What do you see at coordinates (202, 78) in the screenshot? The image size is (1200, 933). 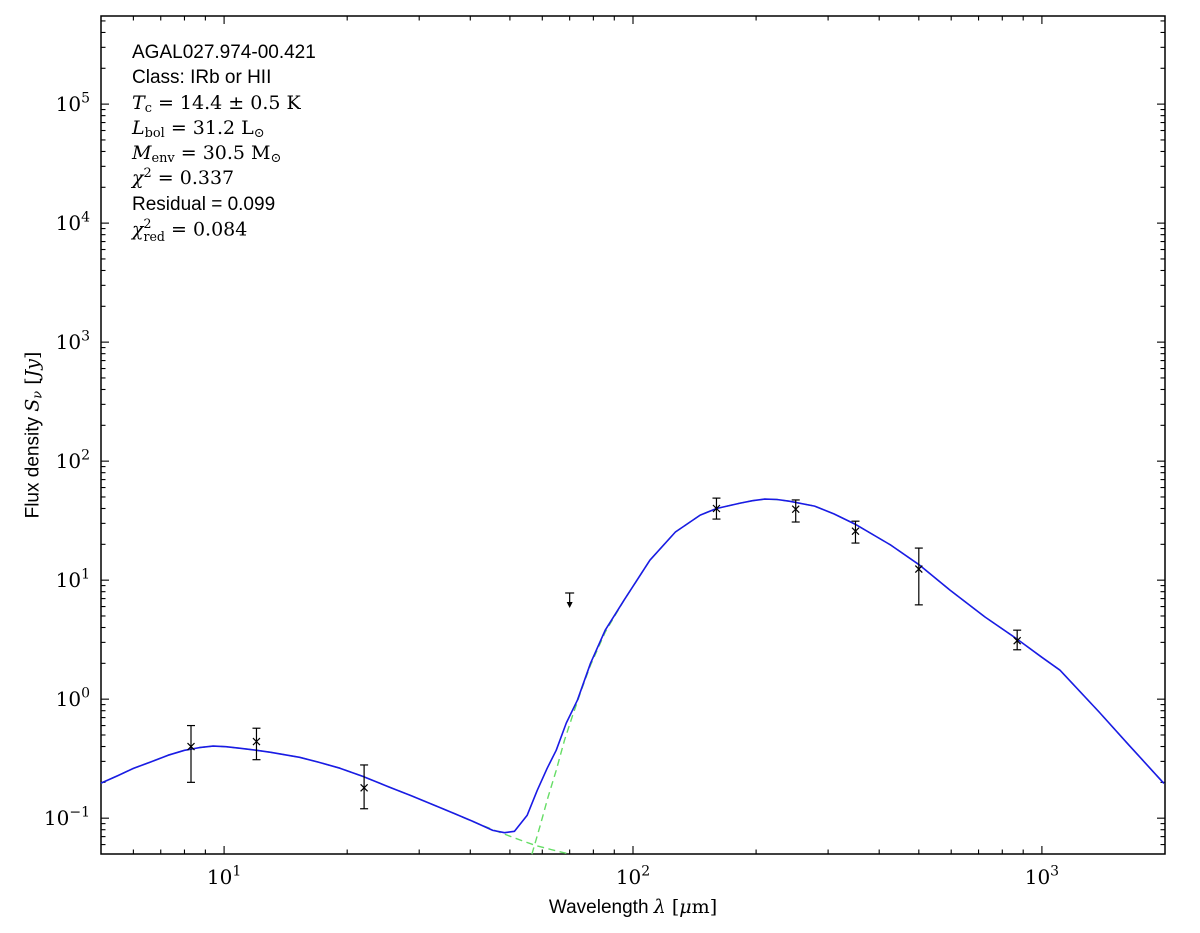 I see `annotation-source-class: Class: IRb or HII` at bounding box center [202, 78].